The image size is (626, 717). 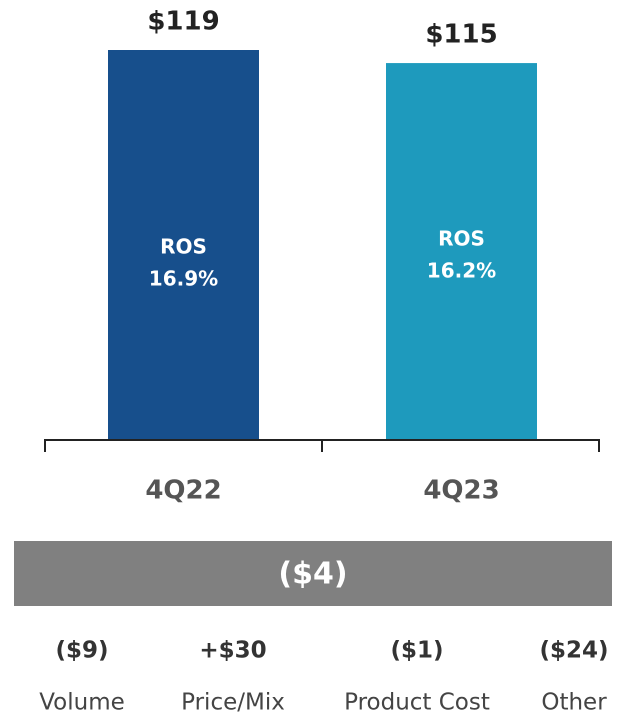 What do you see at coordinates (461, 491) in the screenshot?
I see `x-tick-label: 4Q23` at bounding box center [461, 491].